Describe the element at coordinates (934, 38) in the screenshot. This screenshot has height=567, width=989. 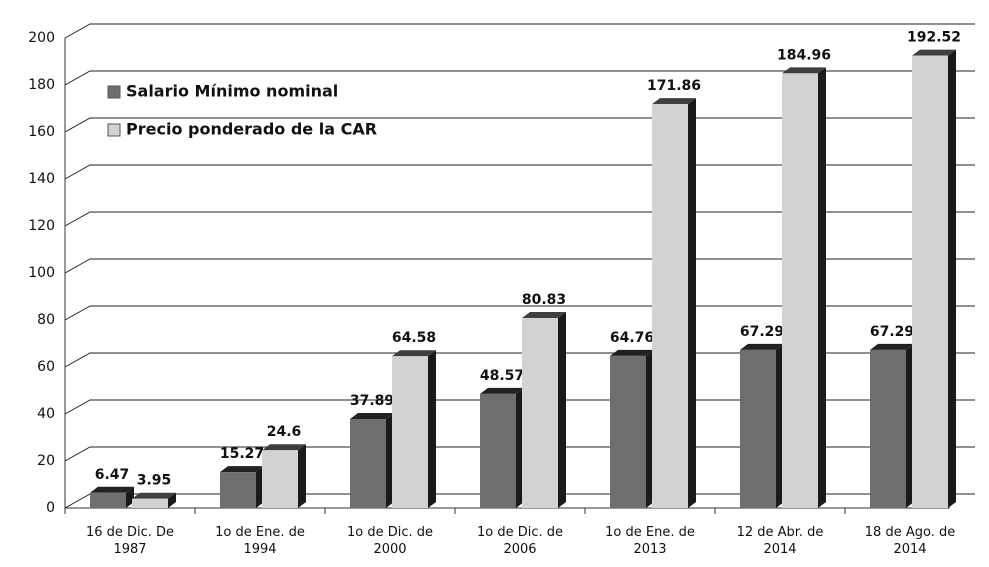
I see `value-label: 192.52` at that location.